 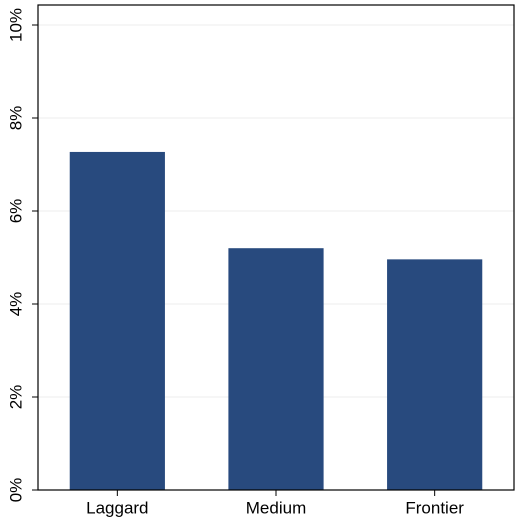 I want to click on x-tick-label: Laggard, so click(x=117, y=507).